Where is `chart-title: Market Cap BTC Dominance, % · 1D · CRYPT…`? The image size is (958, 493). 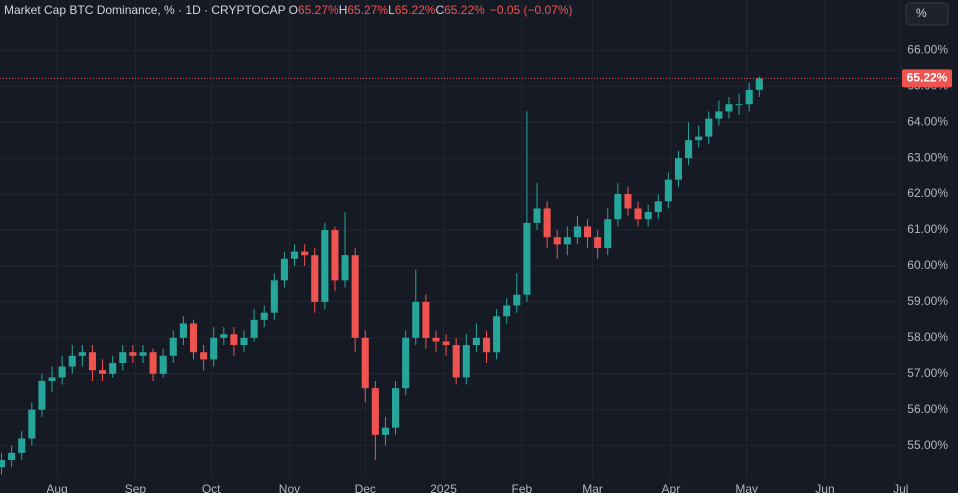
chart-title: Market Cap BTC Dominance, % · 1D · CRYPT… is located at coordinates (145, 10).